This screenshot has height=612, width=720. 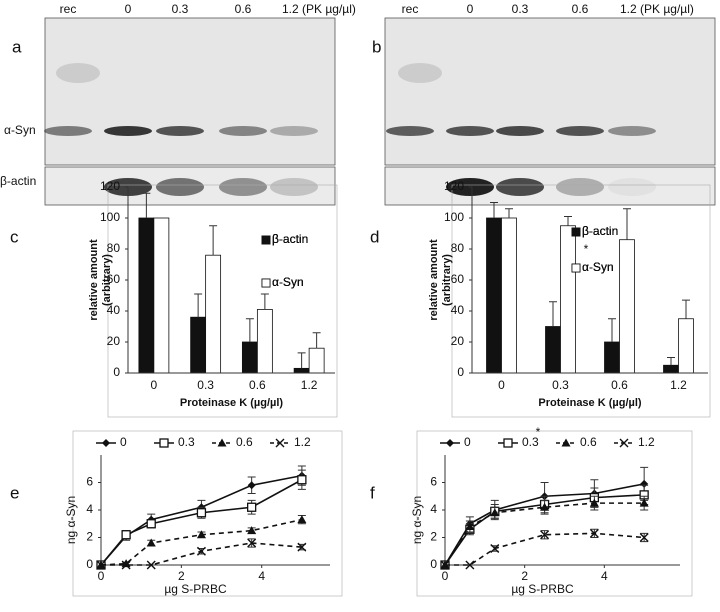 I want to click on legend-swatch, so click(x=576, y=232).